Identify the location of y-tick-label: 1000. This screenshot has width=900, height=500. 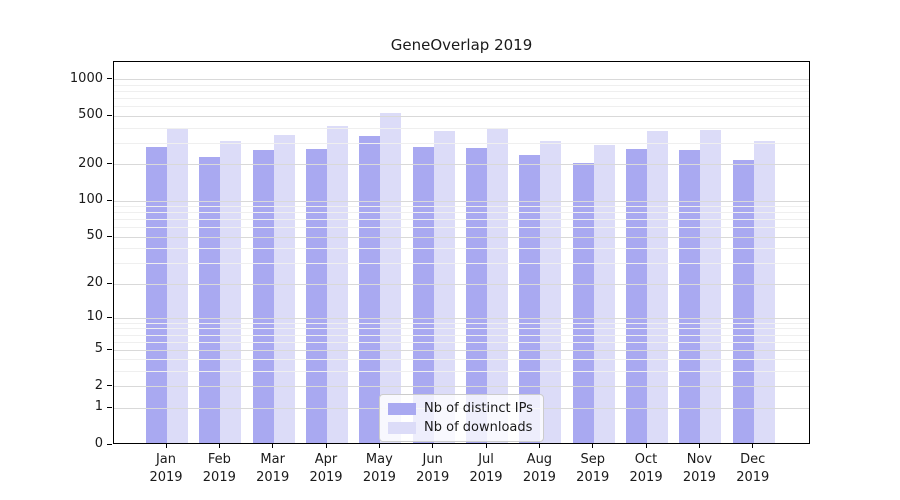
(86, 78).